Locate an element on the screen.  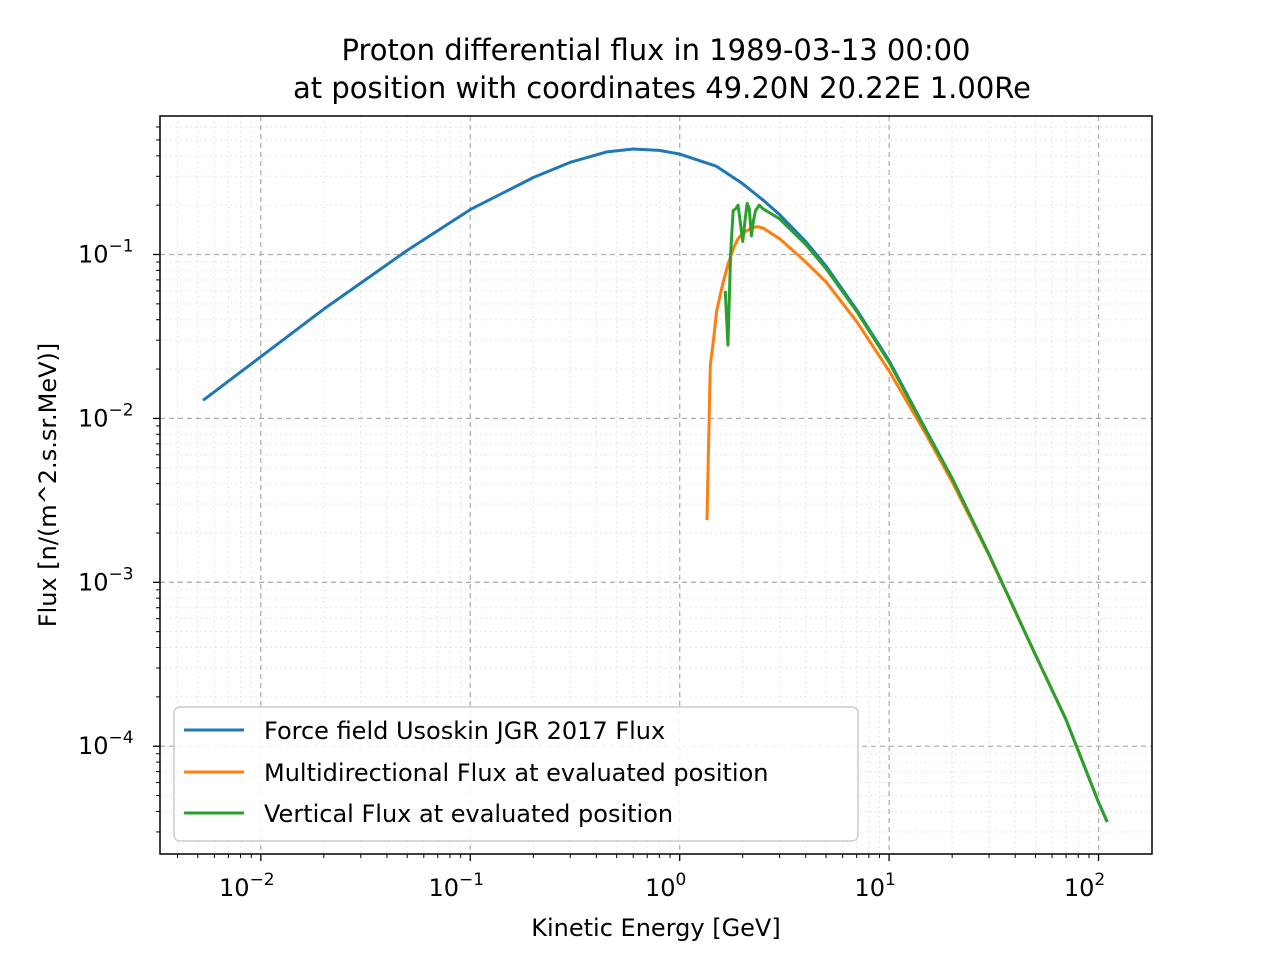
y-tick-label: 10⁻³ is located at coordinates (106, 580).